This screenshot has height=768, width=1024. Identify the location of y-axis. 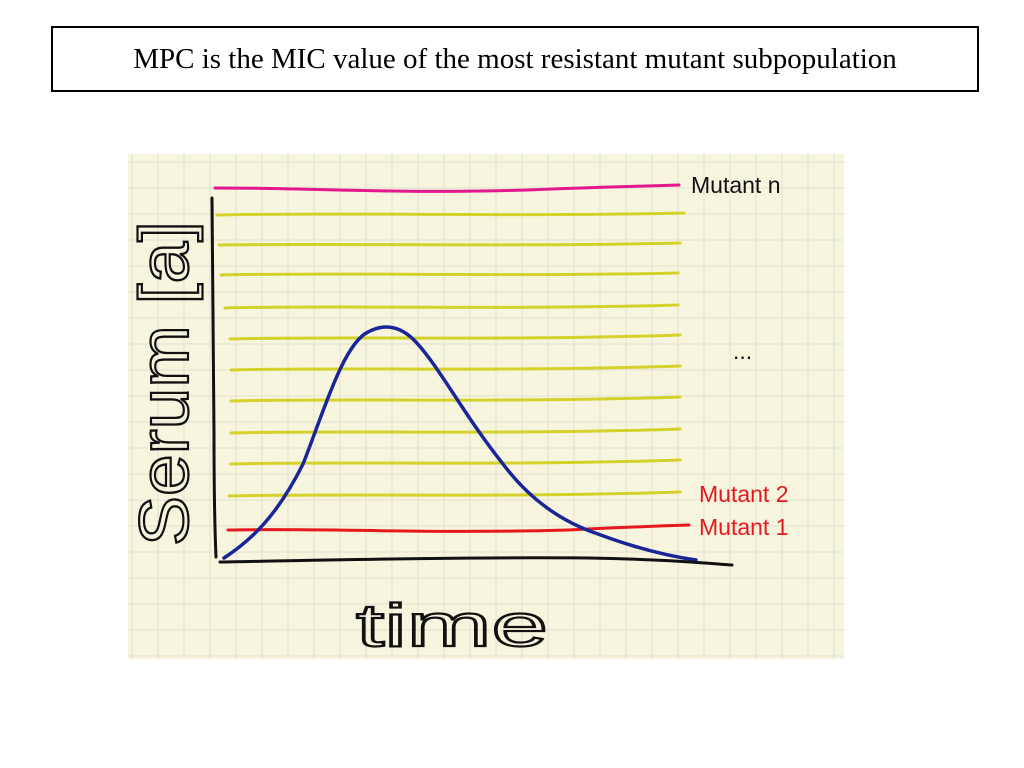
(214, 377).